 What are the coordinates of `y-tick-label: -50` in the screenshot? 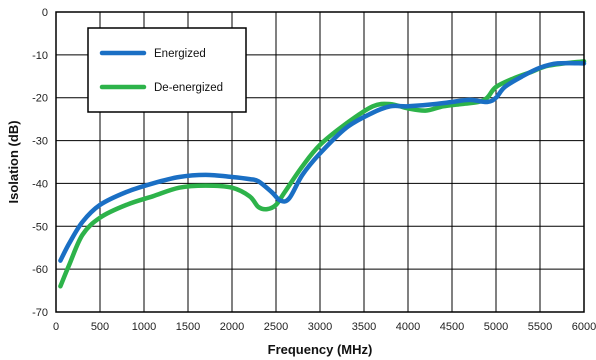 It's located at (40, 227).